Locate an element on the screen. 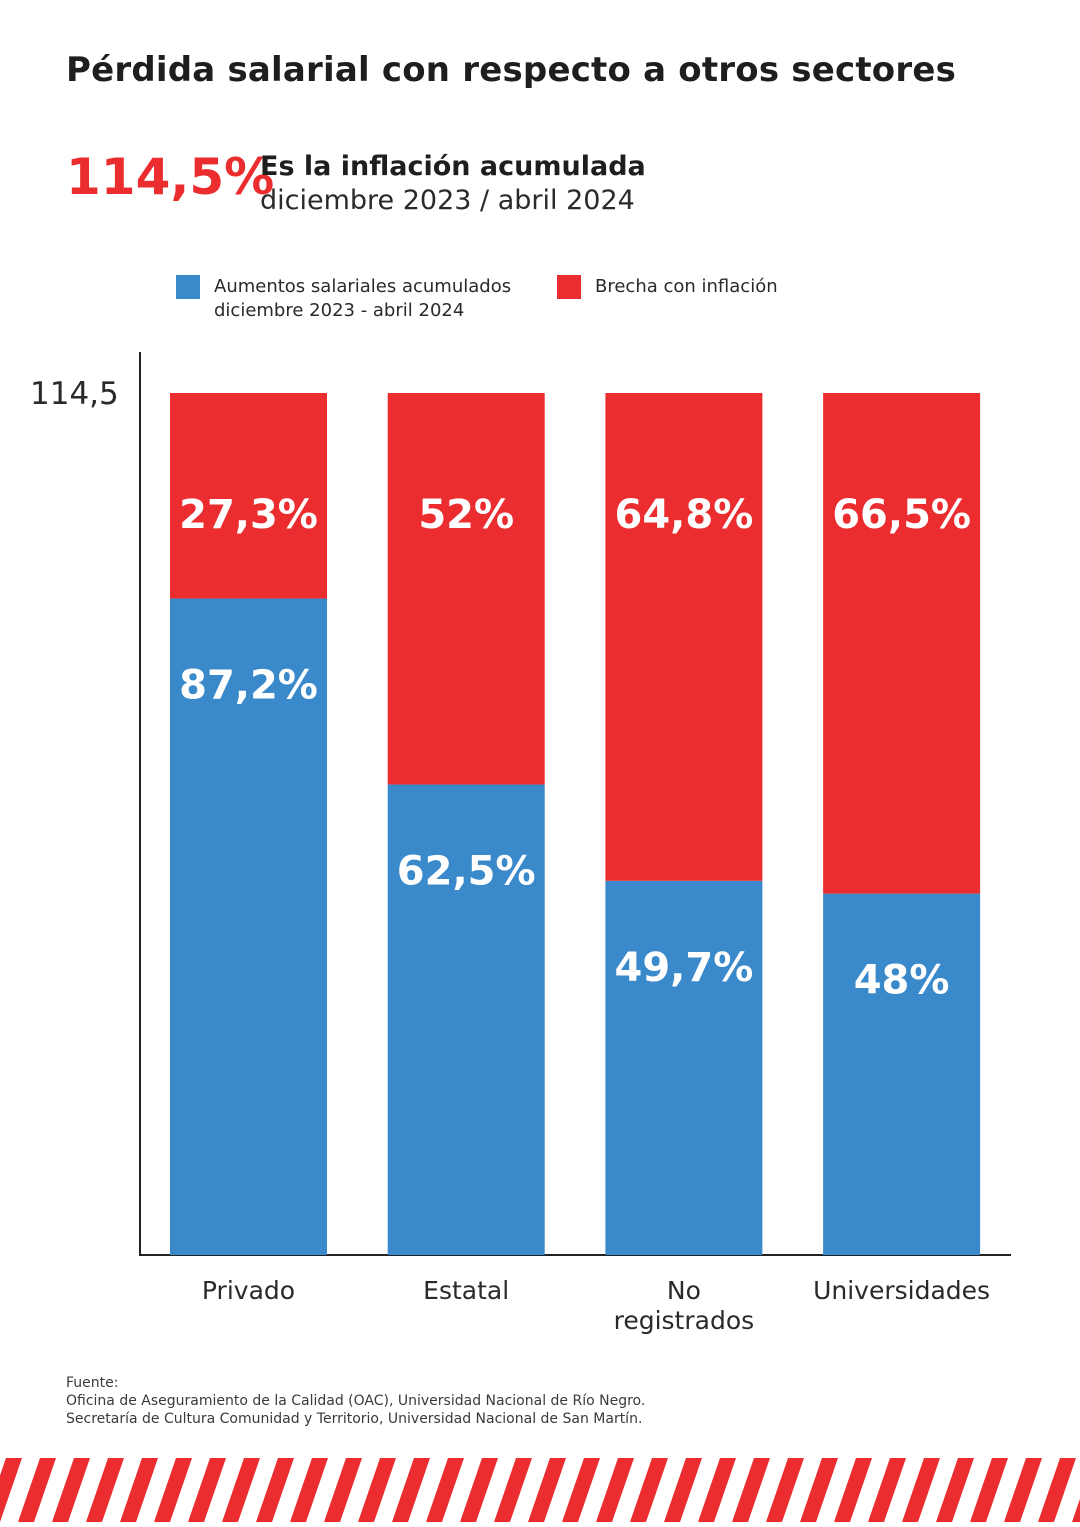 This screenshot has height=1527, width=1080. inflation-heading: Es la inflación acumulada is located at coordinates (453, 166).